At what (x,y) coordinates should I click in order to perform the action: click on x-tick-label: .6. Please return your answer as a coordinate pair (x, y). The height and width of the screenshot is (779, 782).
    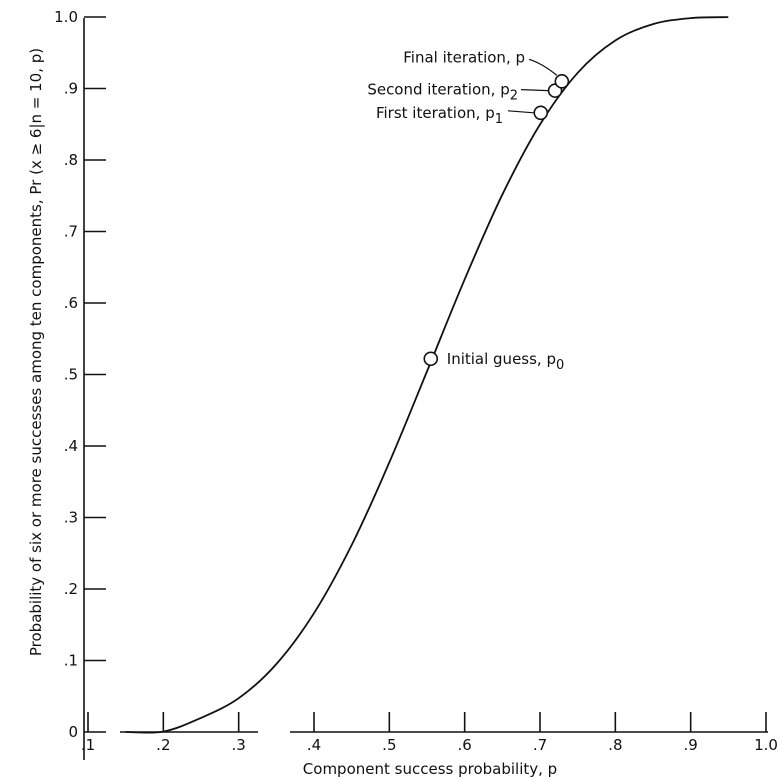
    Looking at the image, I should click on (465, 745).